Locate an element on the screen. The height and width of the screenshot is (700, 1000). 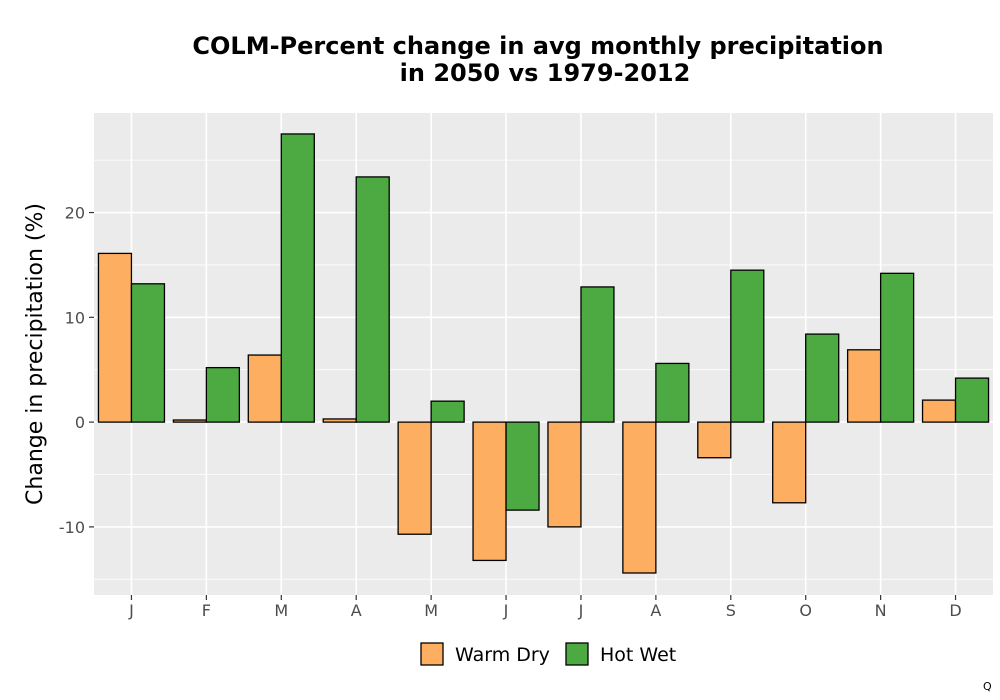
chart-title-line2: in 2050 vs 1979-2012 is located at coordinates (545, 73).